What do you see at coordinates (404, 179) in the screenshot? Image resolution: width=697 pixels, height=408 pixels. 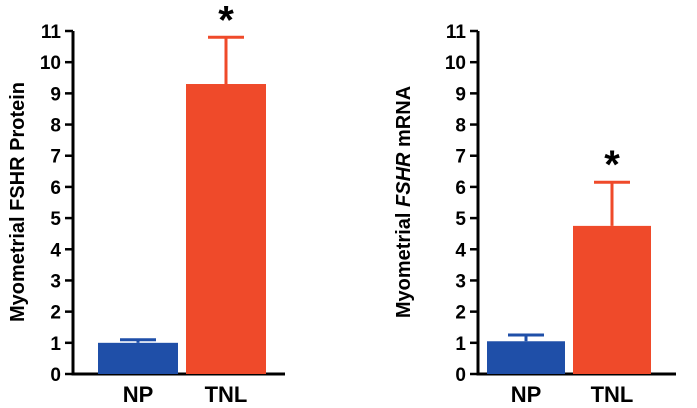 I see `y-axis-title-gene: FSHR` at bounding box center [404, 179].